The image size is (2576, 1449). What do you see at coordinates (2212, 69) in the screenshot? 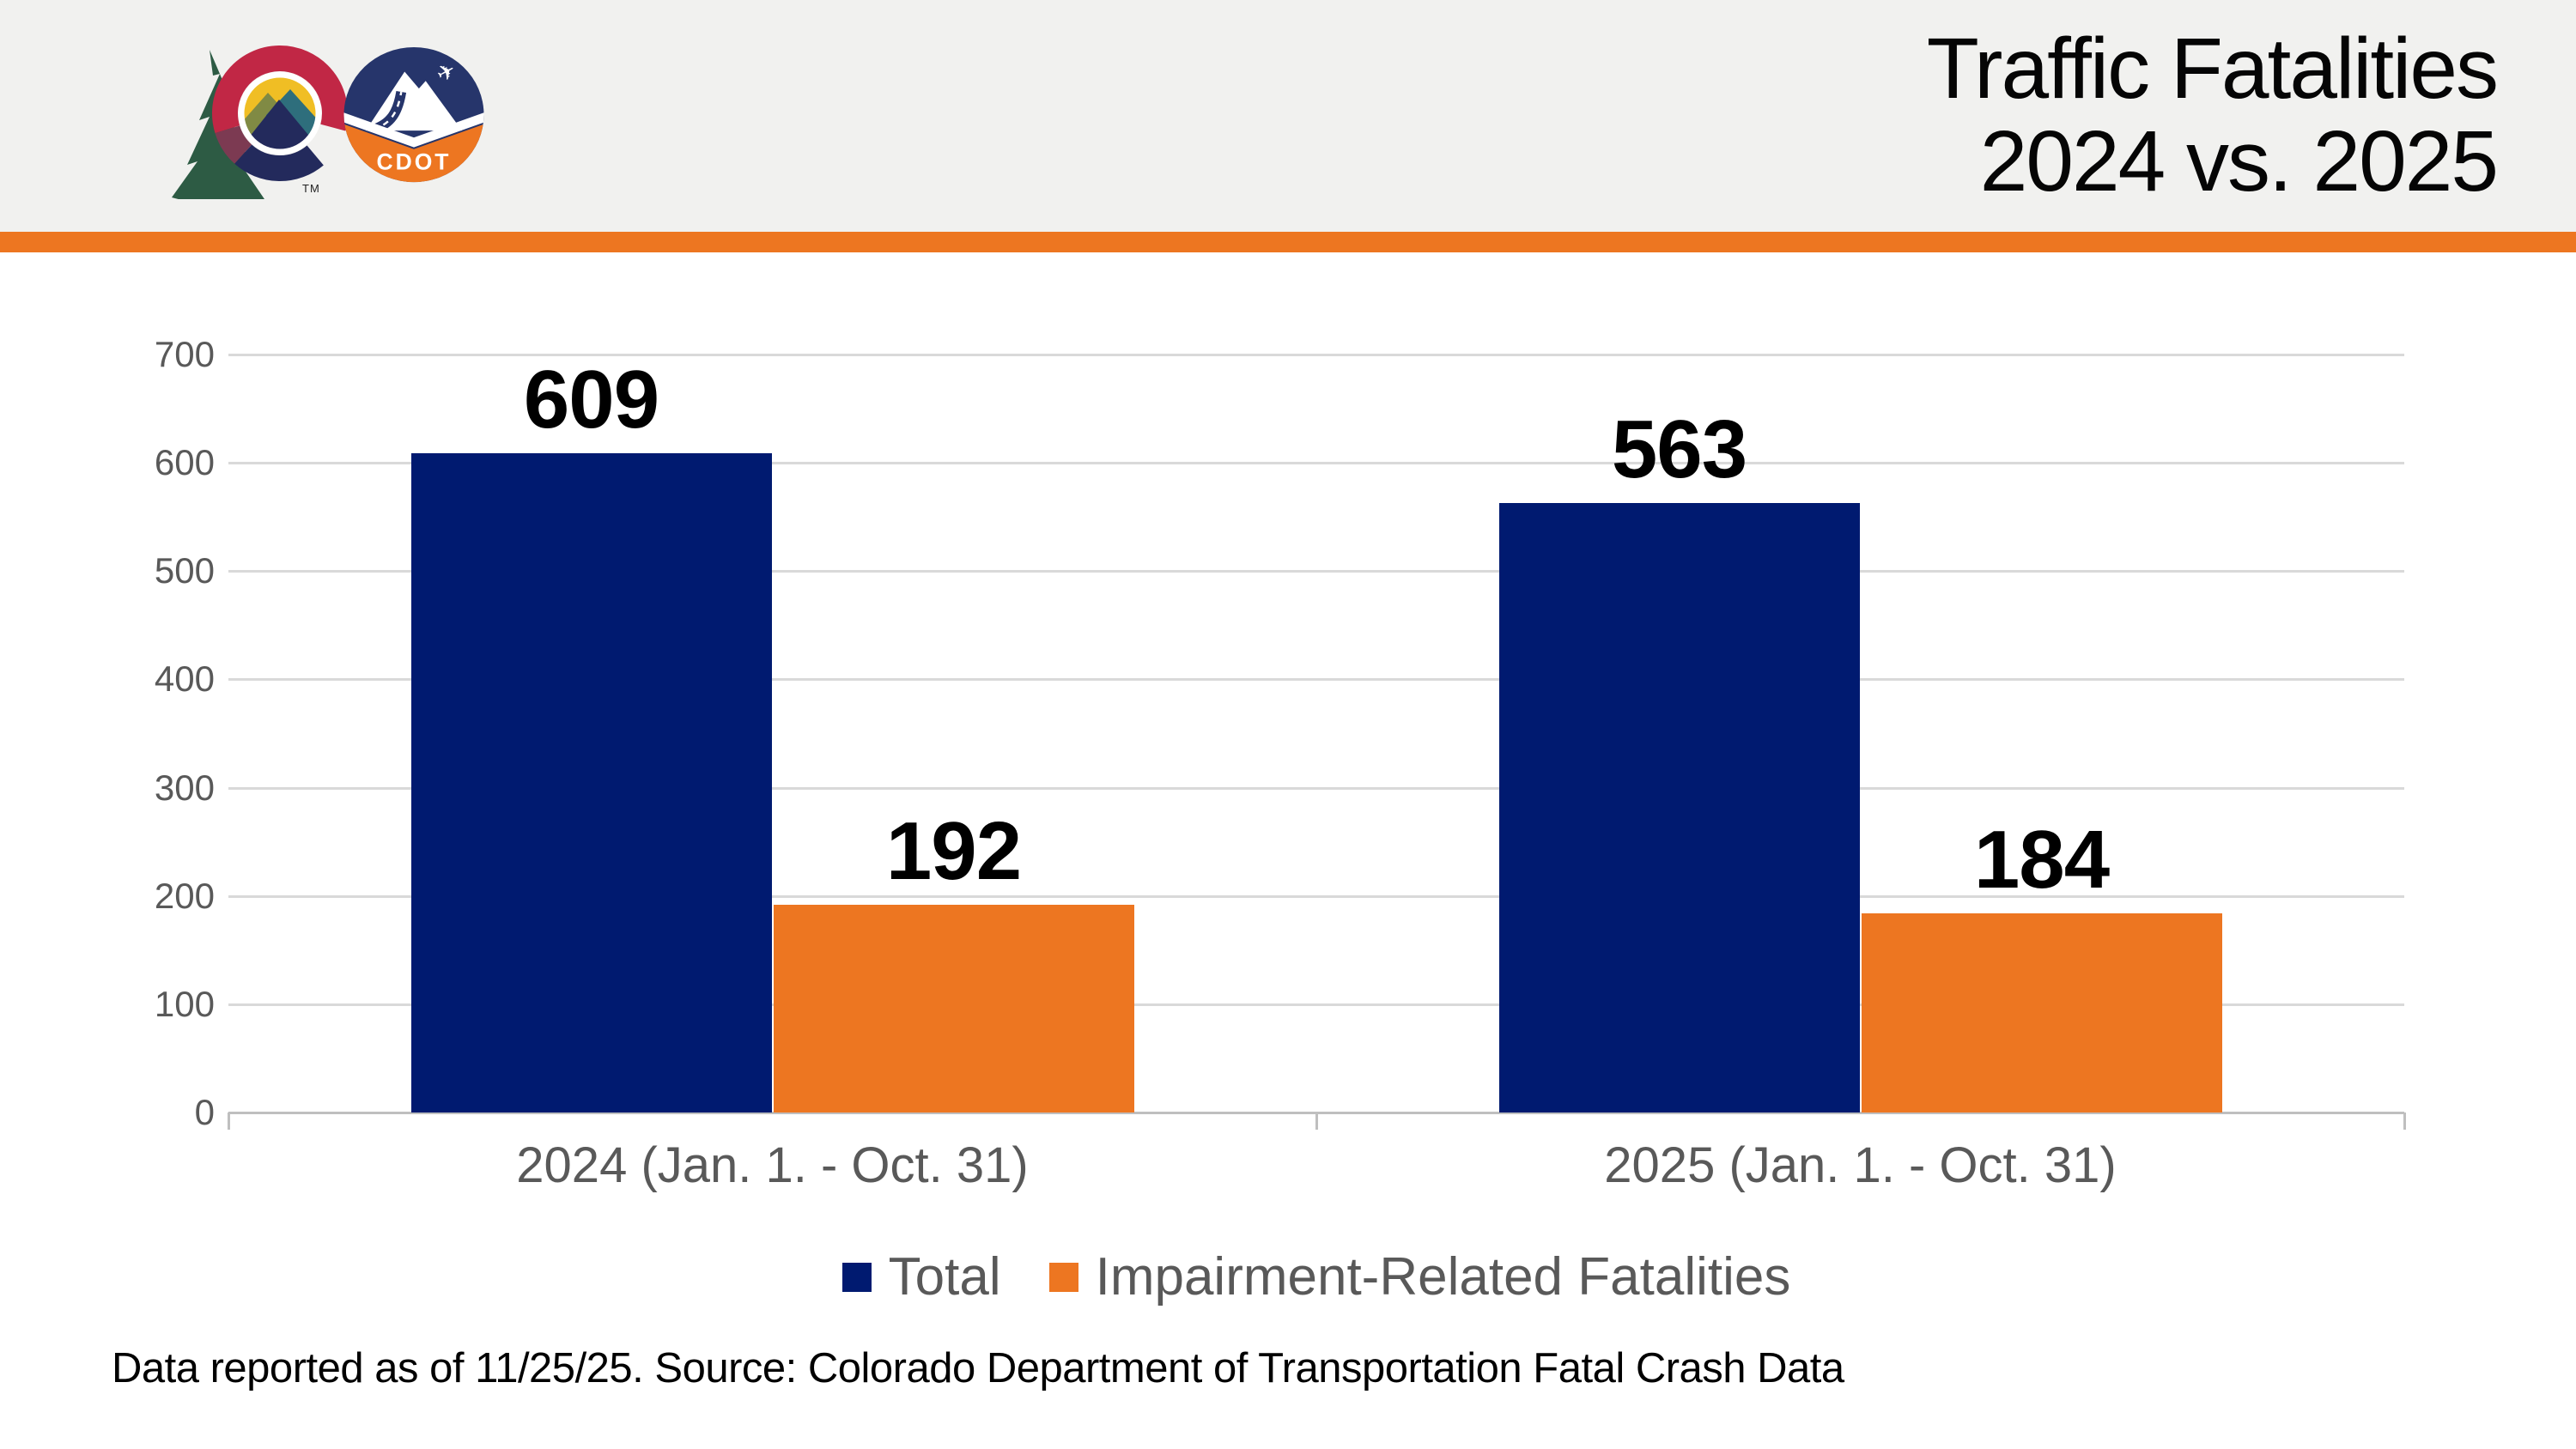
I see `page-title-line1: Traffic Fatalities` at bounding box center [2212, 69].